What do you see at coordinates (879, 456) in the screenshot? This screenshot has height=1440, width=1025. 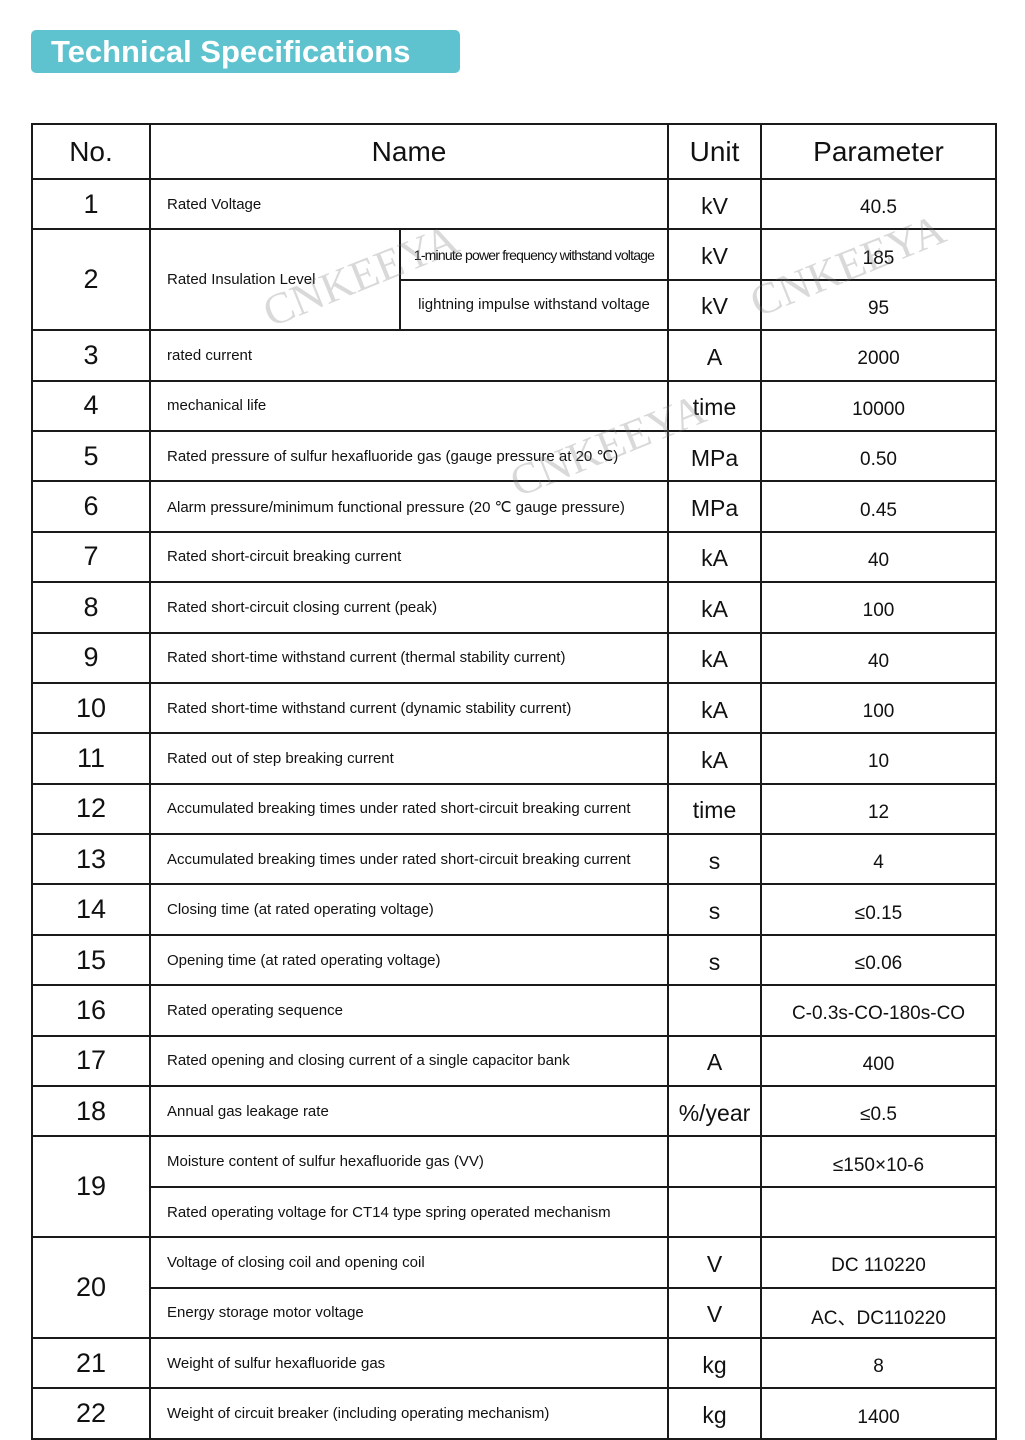 I see `spec-value: 0.50` at bounding box center [879, 456].